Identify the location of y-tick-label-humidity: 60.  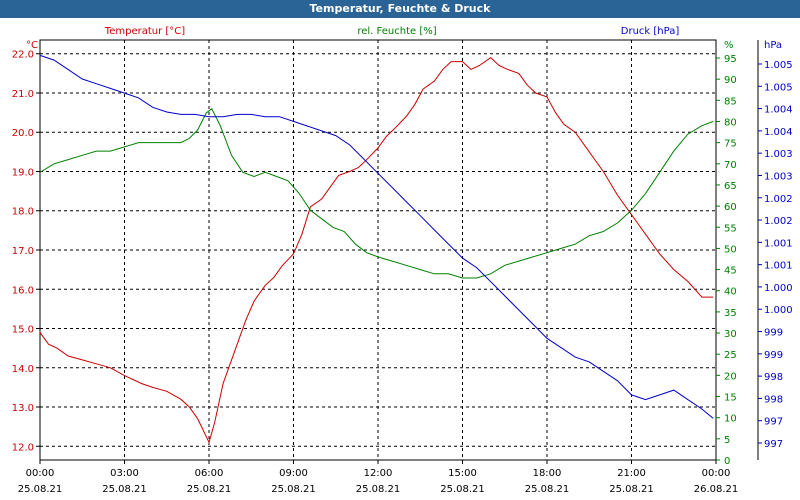
(730, 207).